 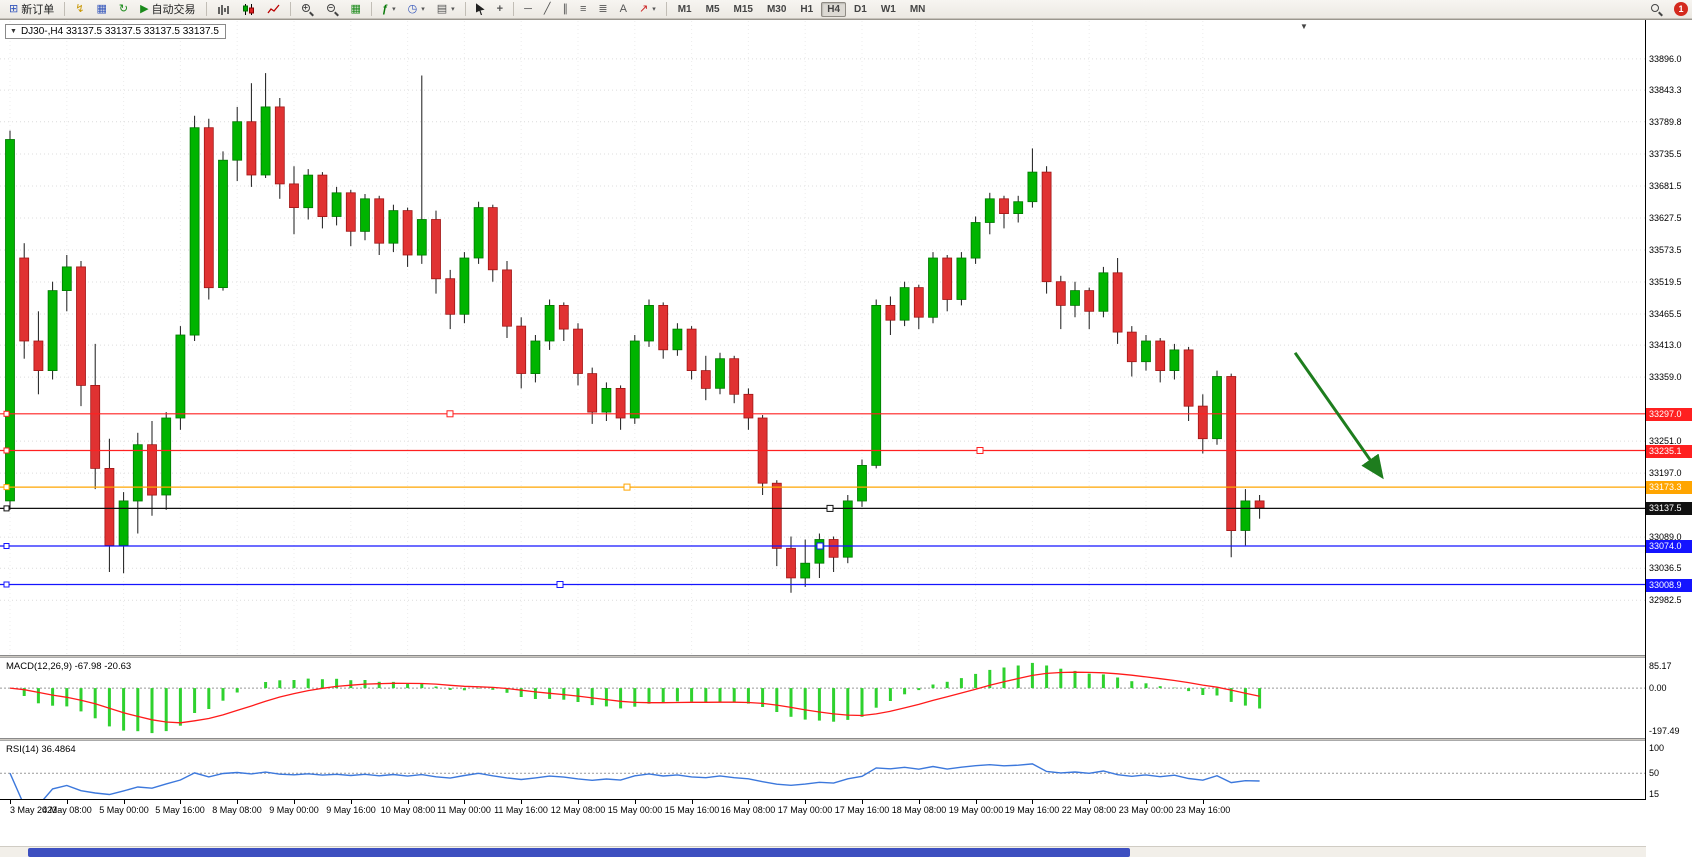 I want to click on shapes-icon: ≣, so click(x=603, y=8).